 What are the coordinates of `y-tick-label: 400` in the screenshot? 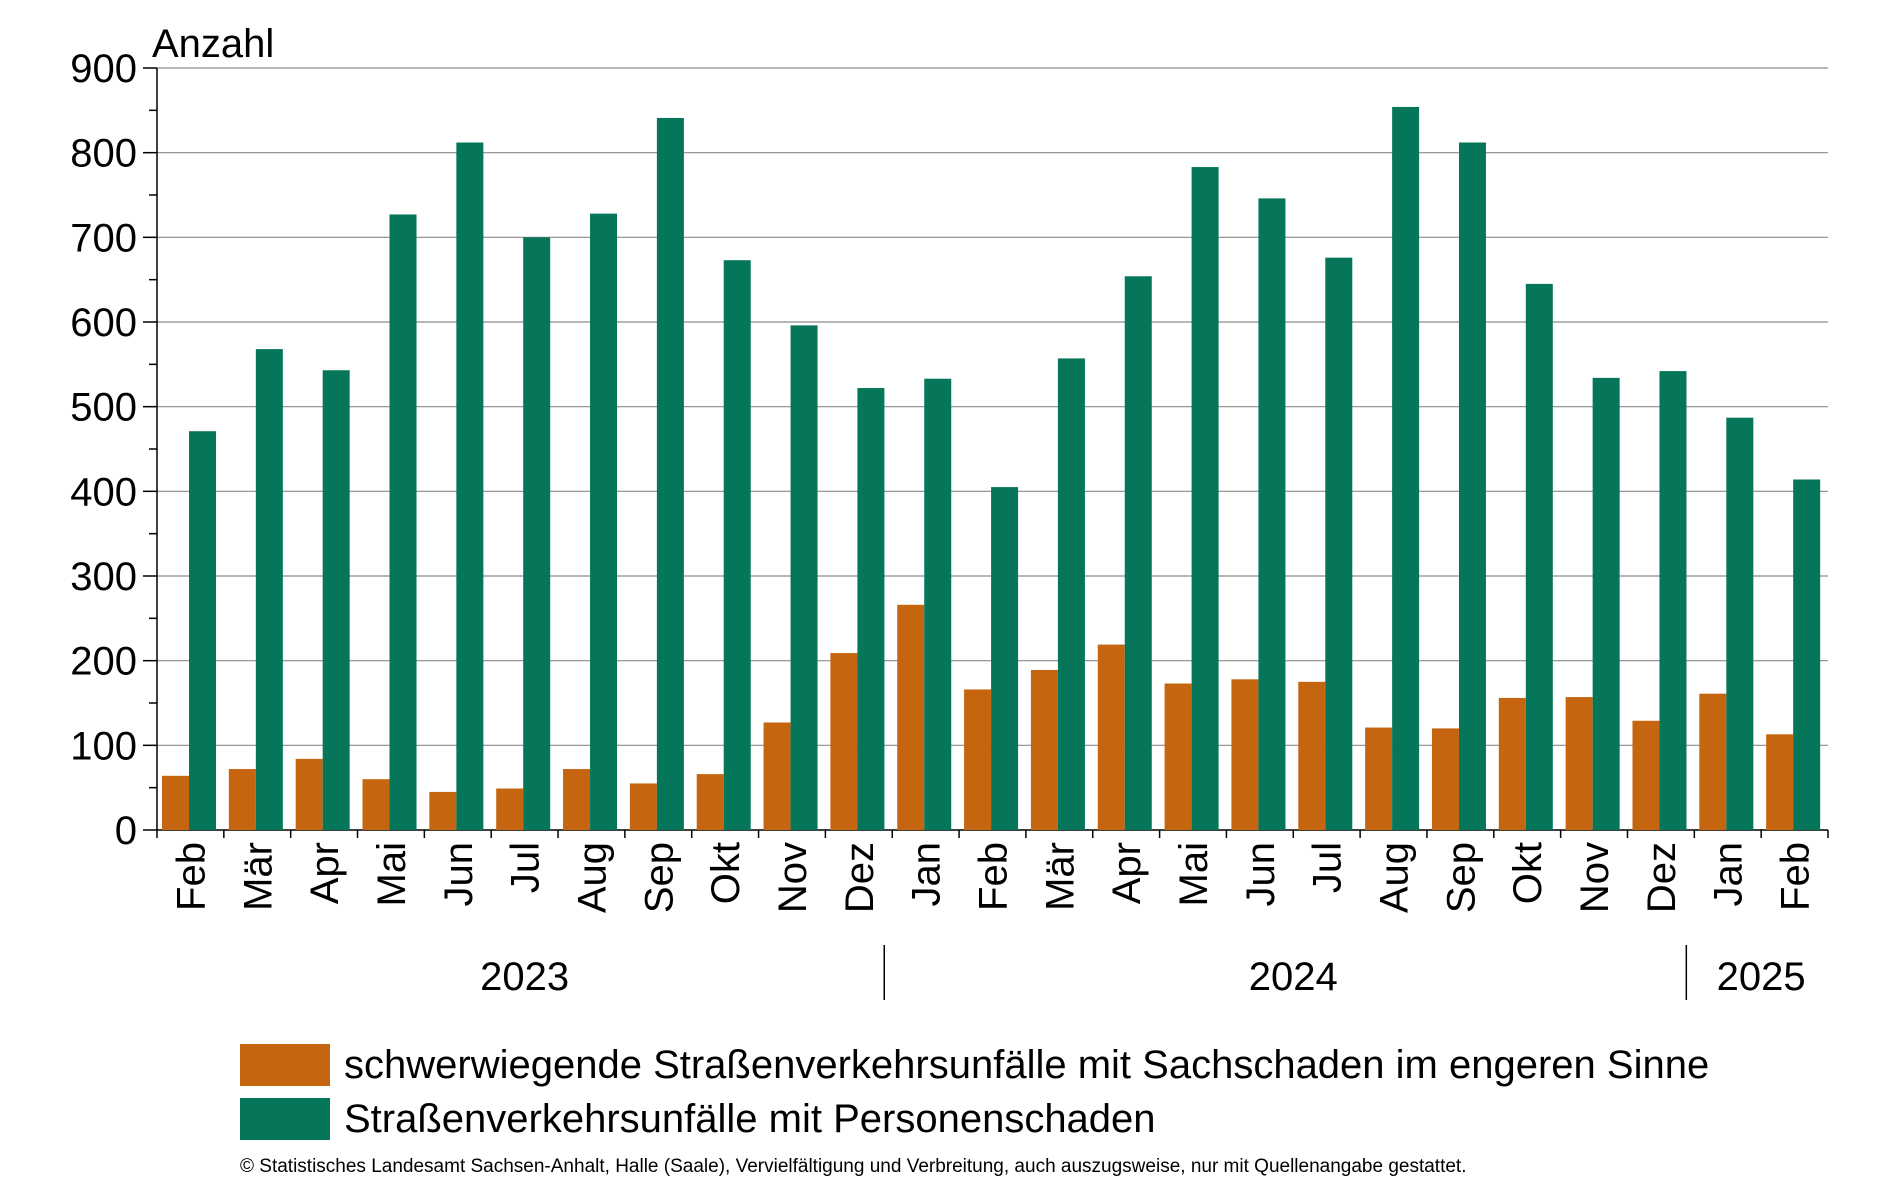 It's located at (103, 492).